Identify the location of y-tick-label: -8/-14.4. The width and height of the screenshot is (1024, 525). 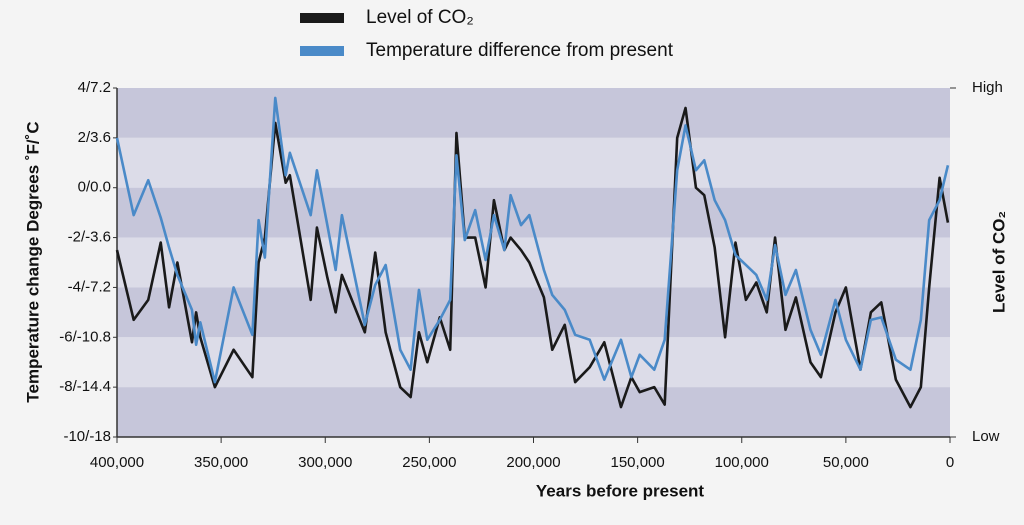
(85, 386).